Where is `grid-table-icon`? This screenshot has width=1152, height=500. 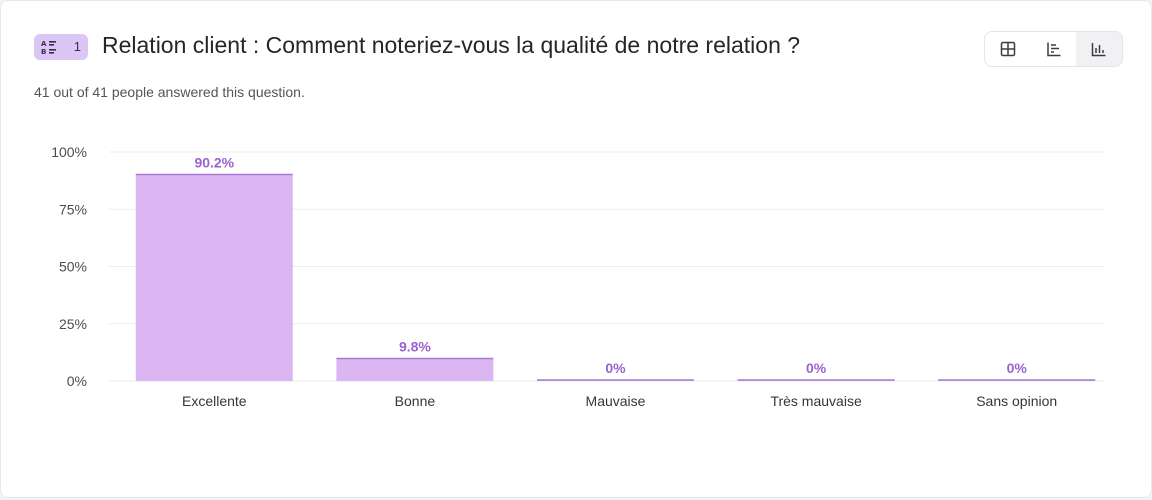
grid-table-icon is located at coordinates (1008, 49).